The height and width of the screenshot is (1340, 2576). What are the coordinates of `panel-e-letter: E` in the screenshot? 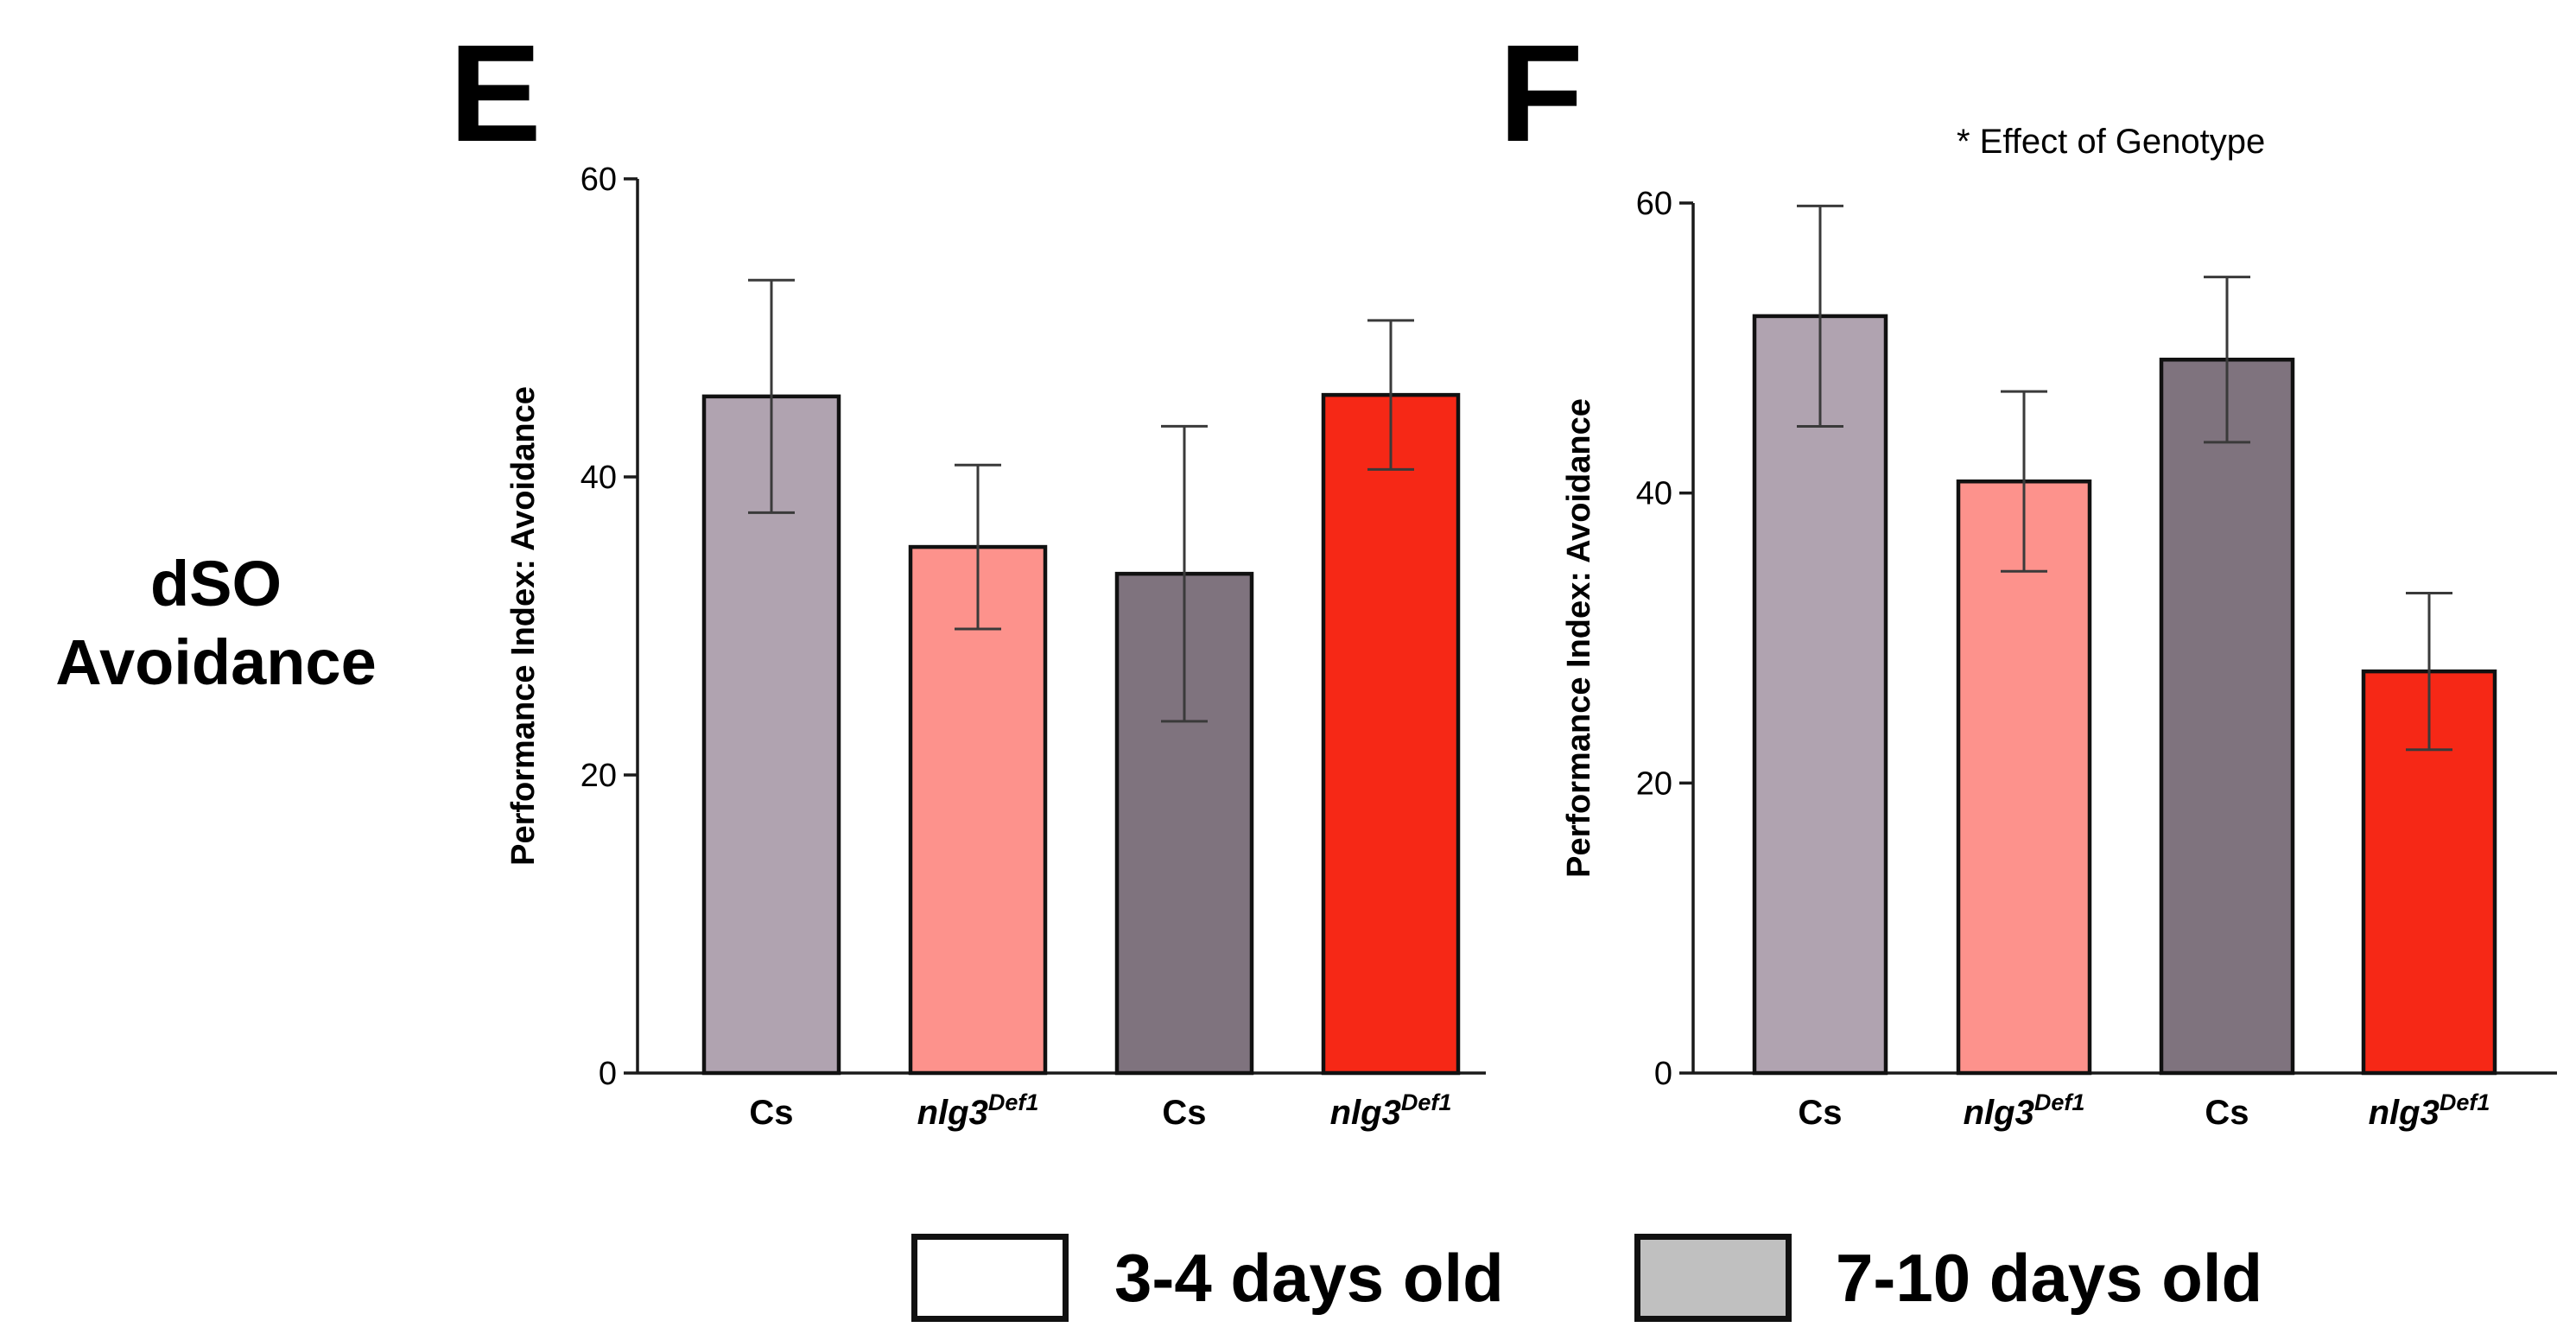 It's located at (495, 93).